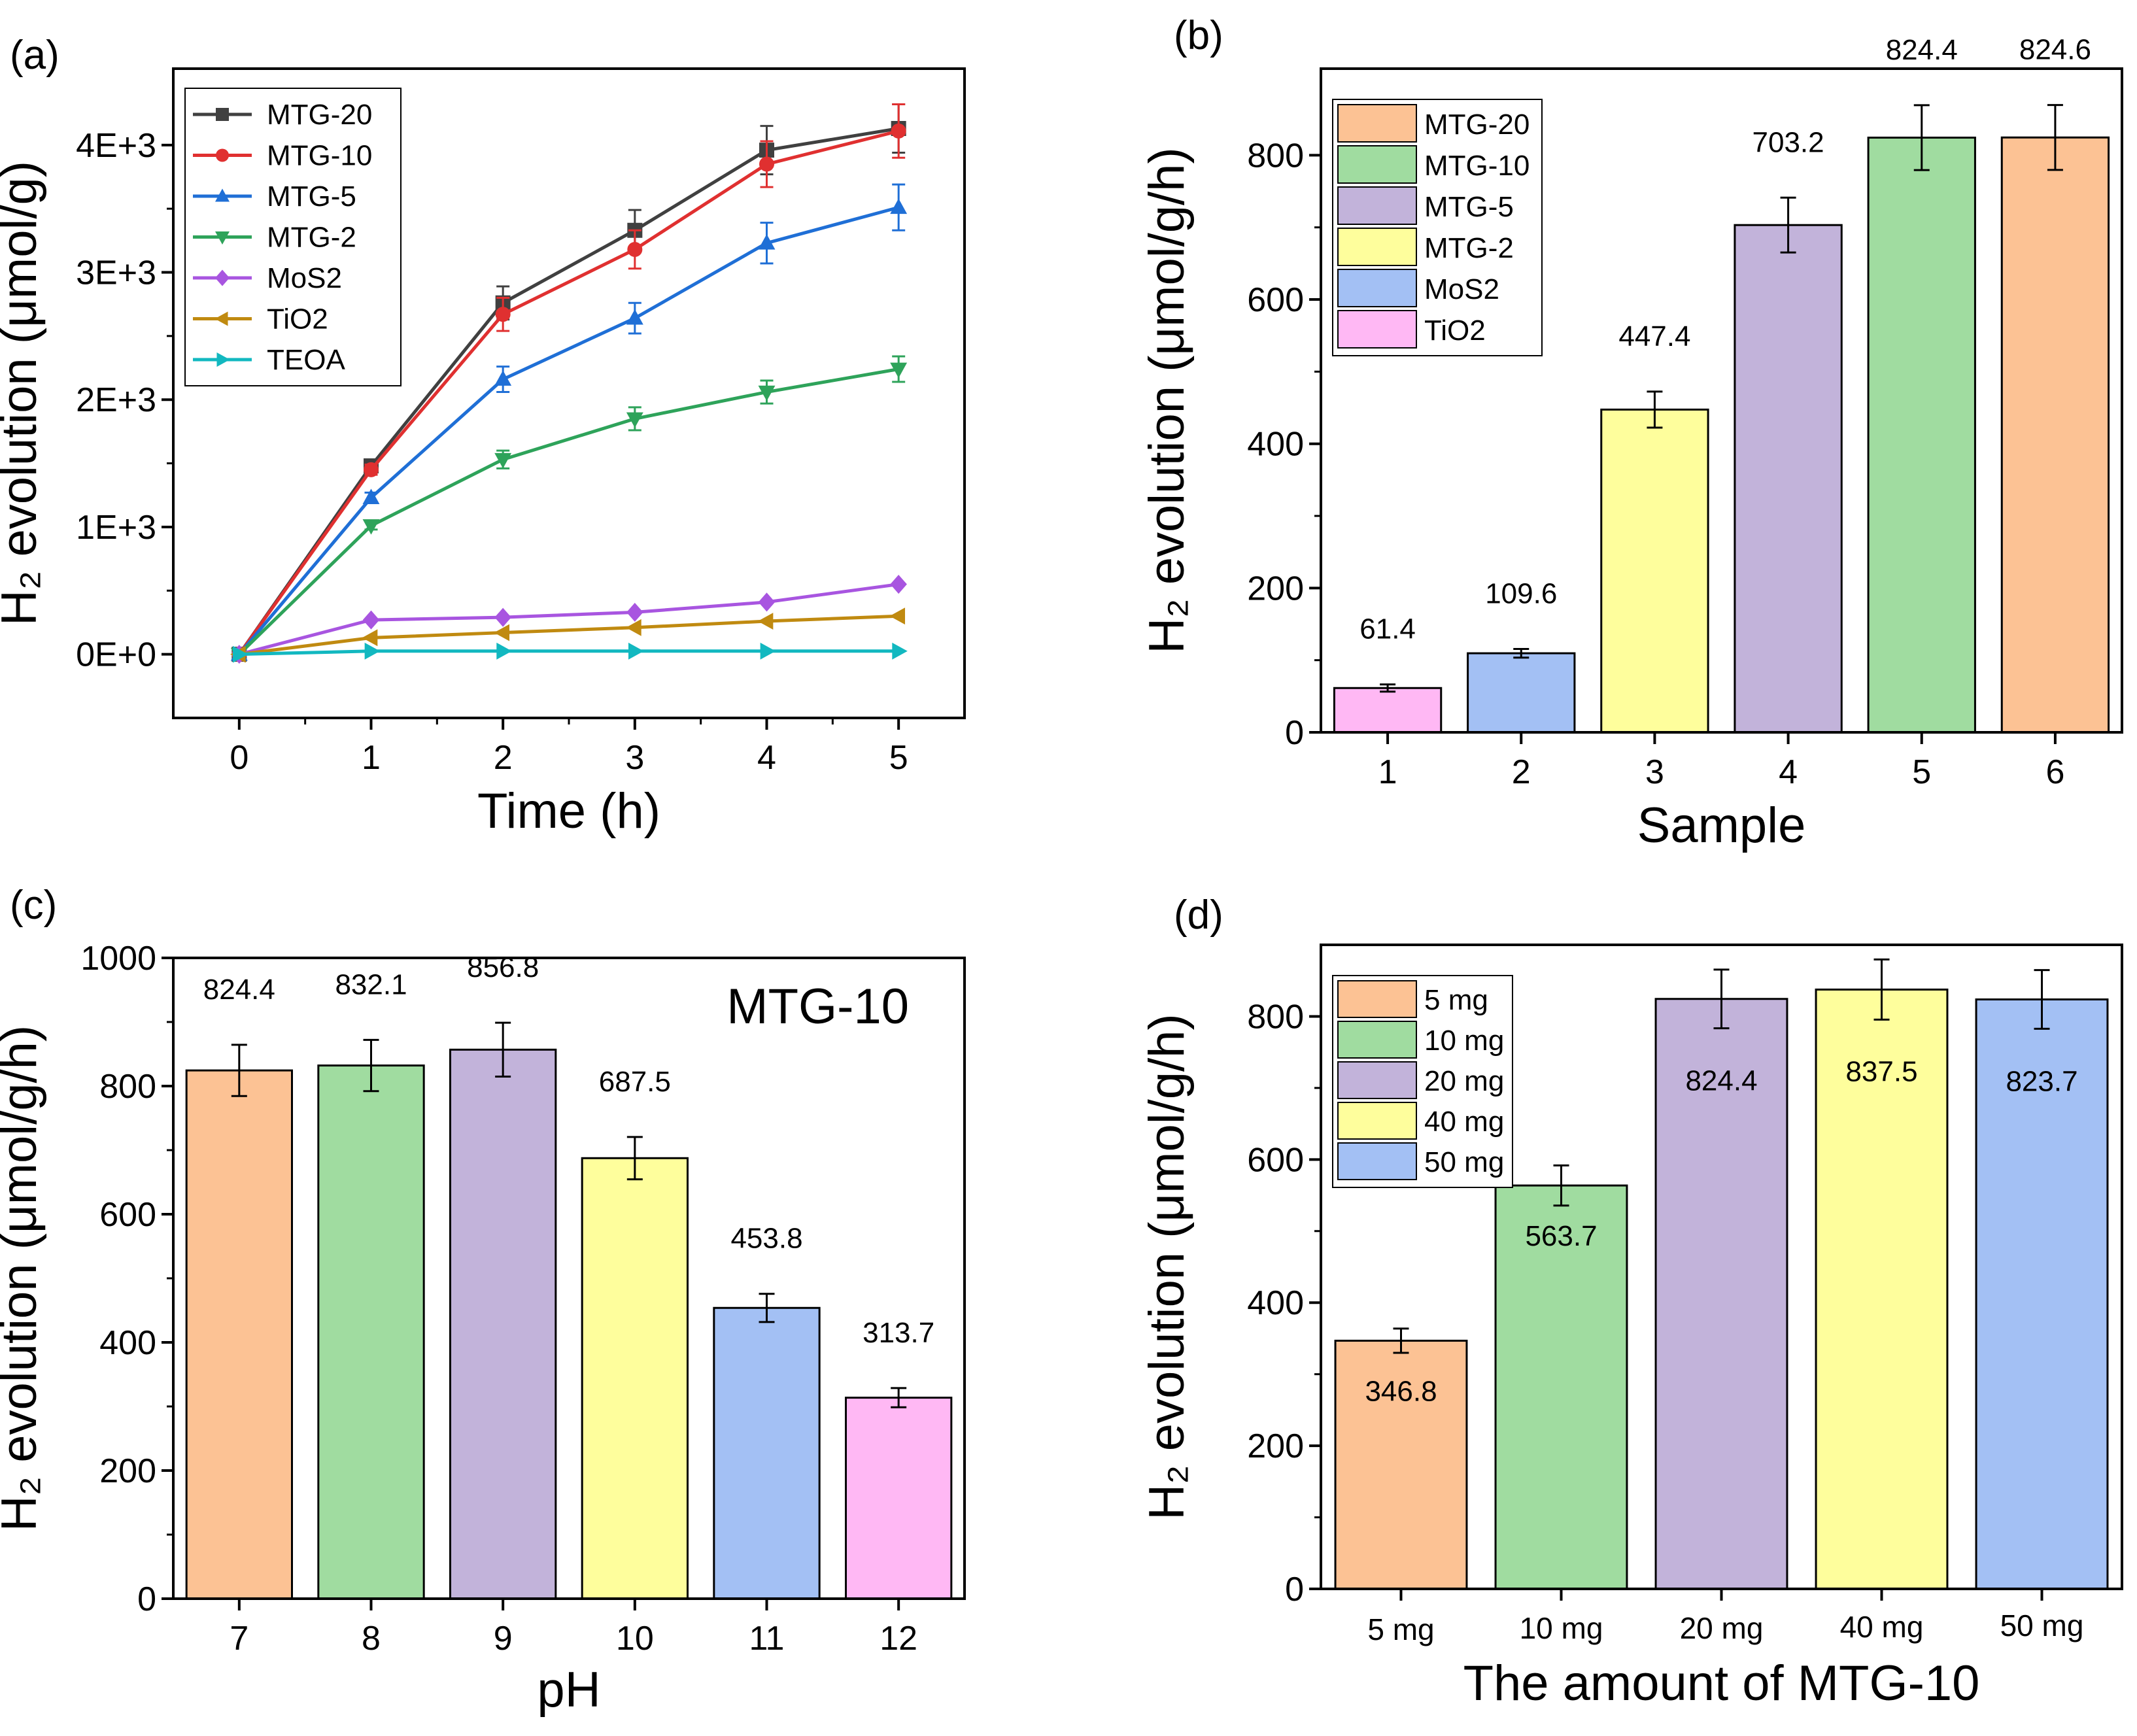 The width and height of the screenshot is (2137, 1736). What do you see at coordinates (1721, 1081) in the screenshot?
I see `value-label: 824.4` at bounding box center [1721, 1081].